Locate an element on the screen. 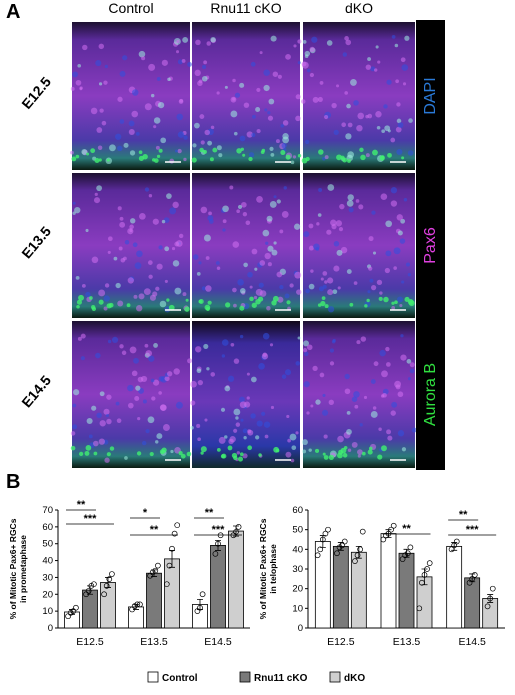 Image resolution: width=515 pixels, height=695 pixels. panel-label: B is located at coordinates (13, 482).